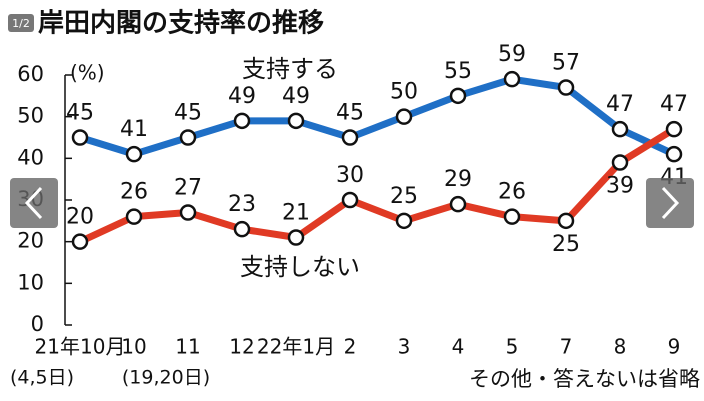 The height and width of the screenshot is (401, 704). I want to click on value-label: 20, so click(80, 217).